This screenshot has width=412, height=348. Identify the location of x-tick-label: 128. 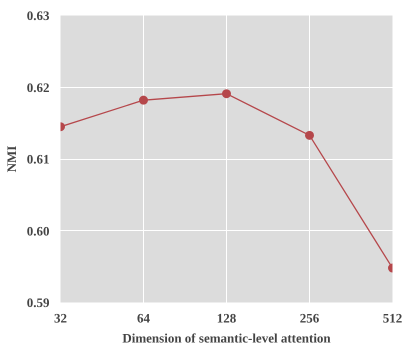
(226, 318).